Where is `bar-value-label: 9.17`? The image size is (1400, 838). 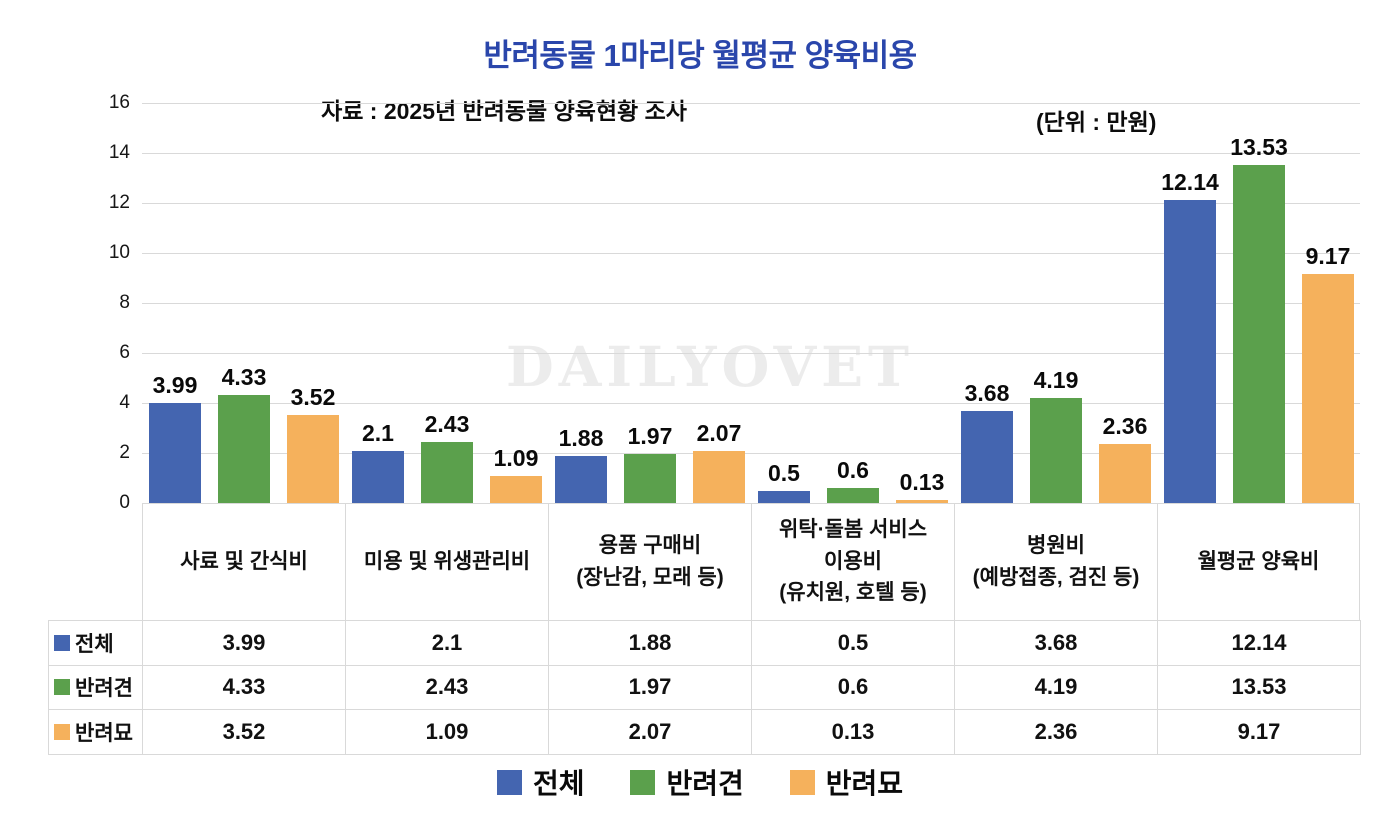 bar-value-label: 9.17 is located at coordinates (1328, 255).